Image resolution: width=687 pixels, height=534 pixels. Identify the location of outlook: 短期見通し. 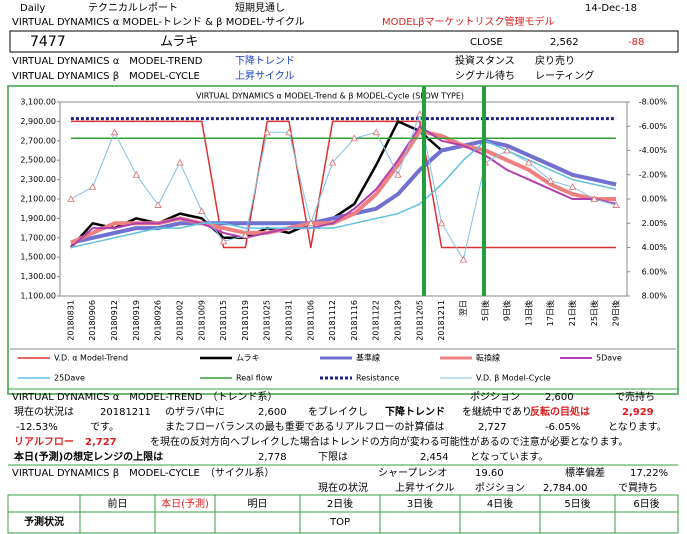
(260, 7).